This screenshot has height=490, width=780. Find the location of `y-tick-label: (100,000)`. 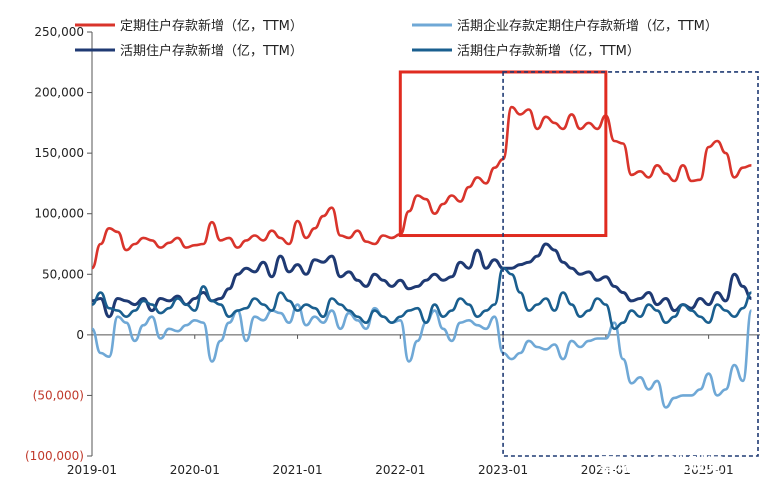

y-tick-label: (100,000) is located at coordinates (54, 456).